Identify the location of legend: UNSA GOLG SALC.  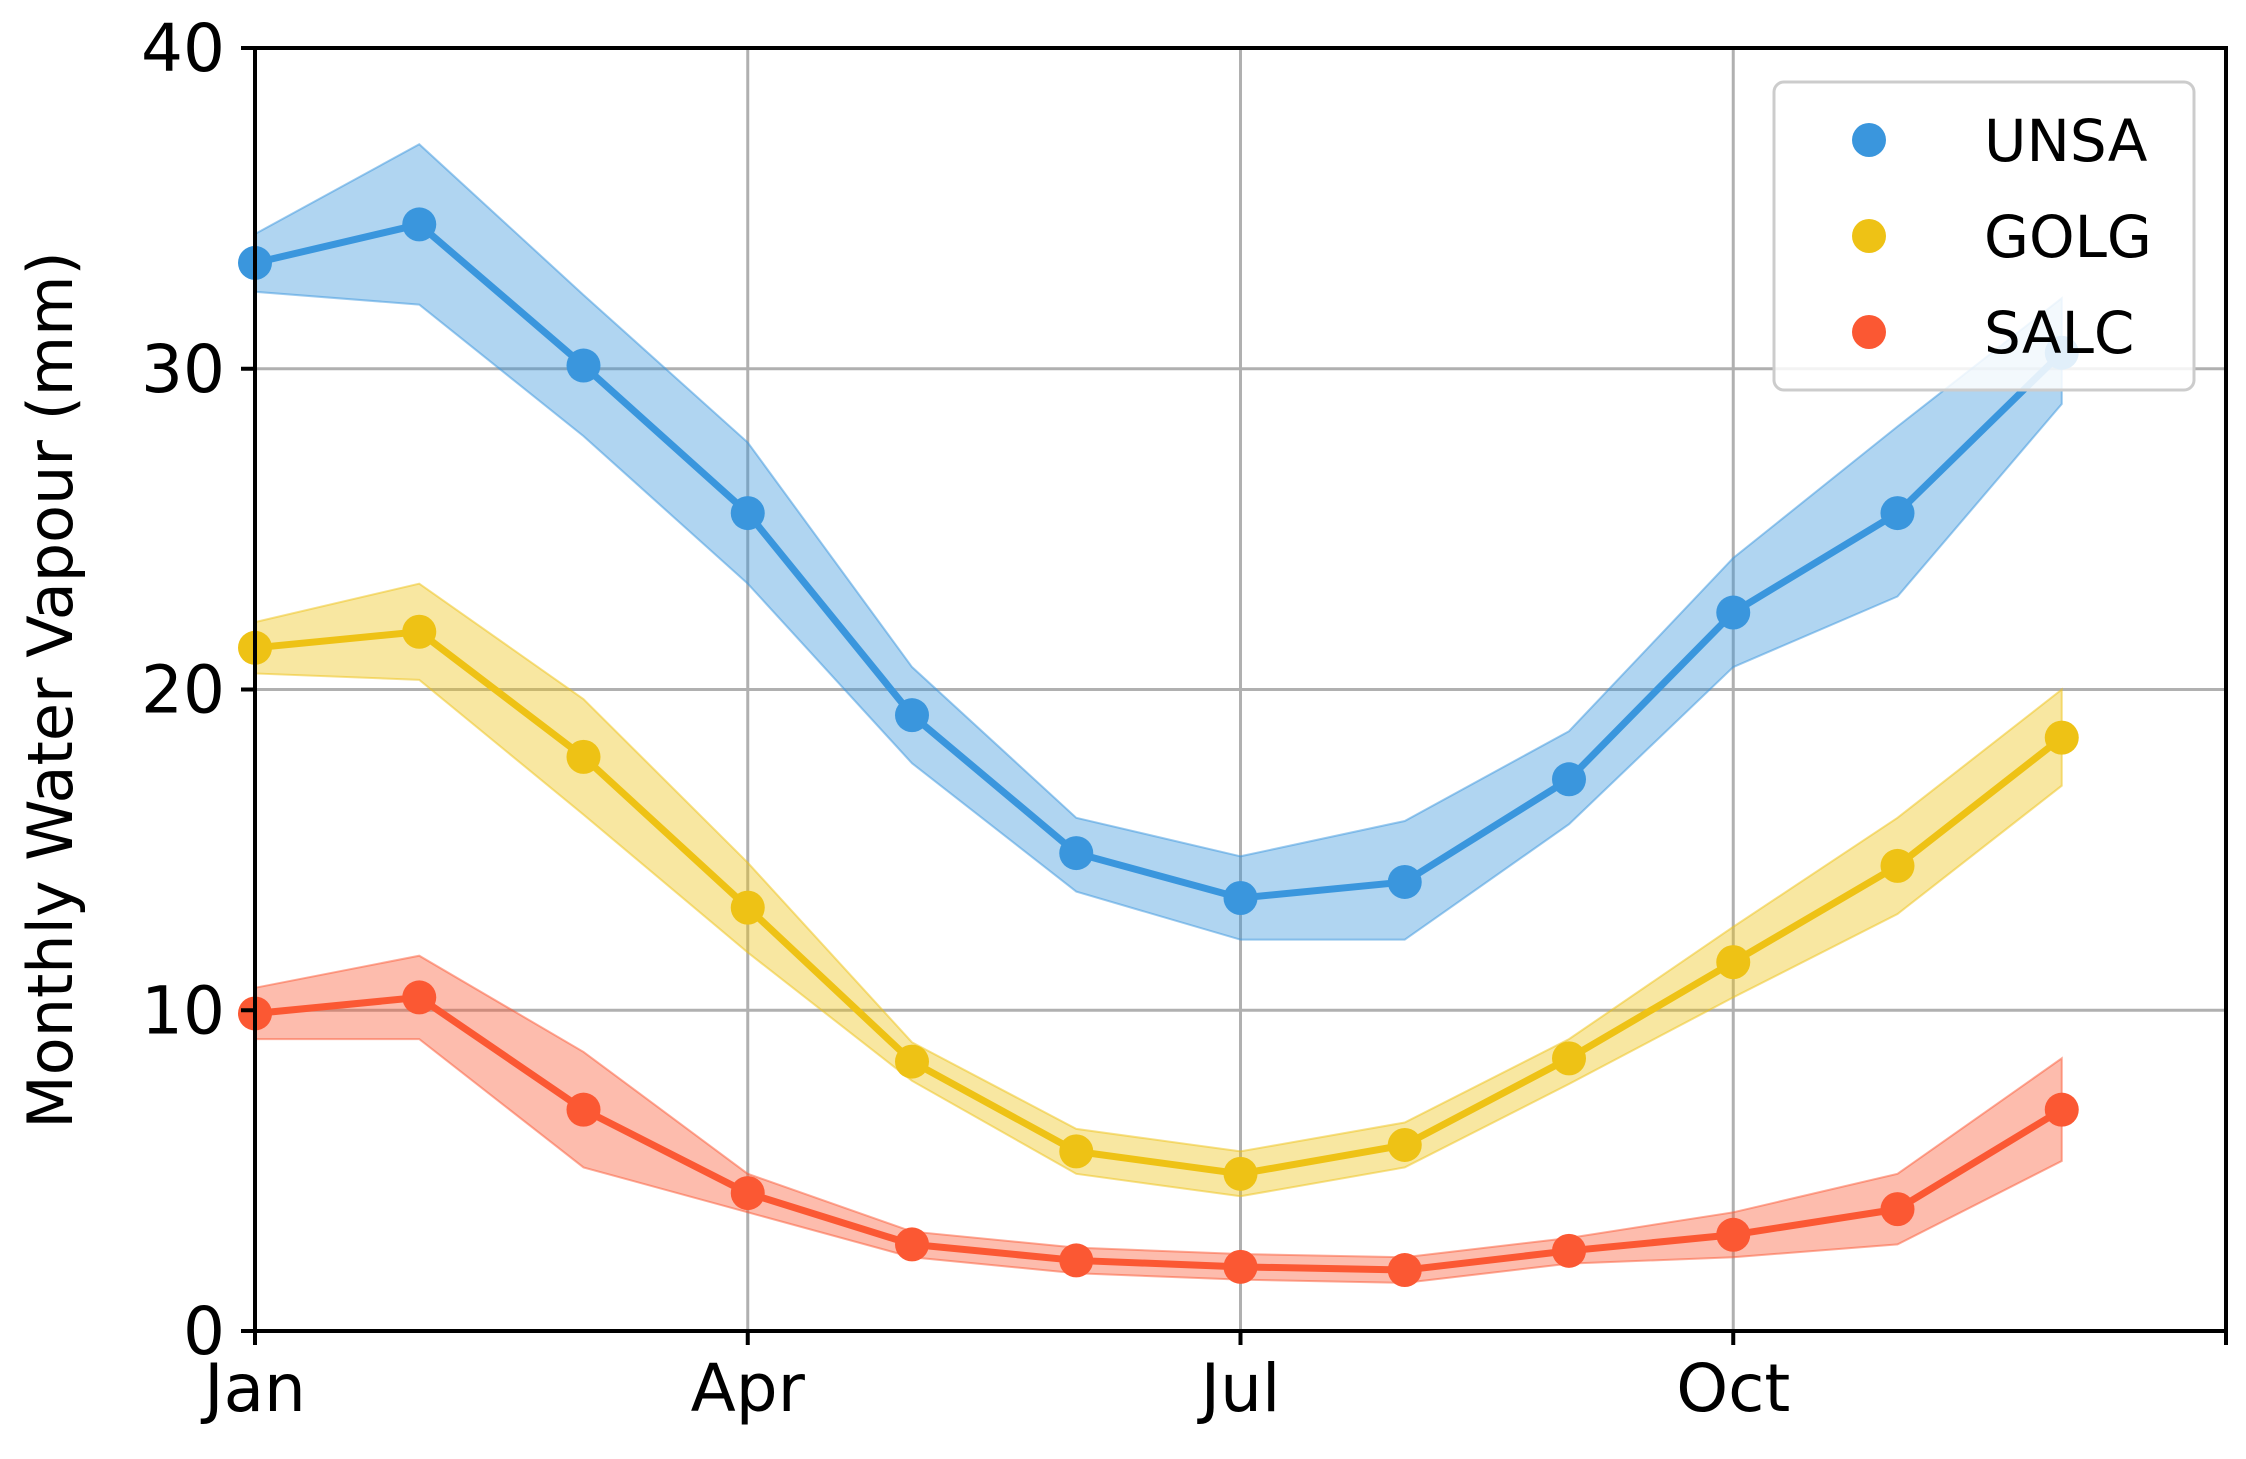
(1984, 236).